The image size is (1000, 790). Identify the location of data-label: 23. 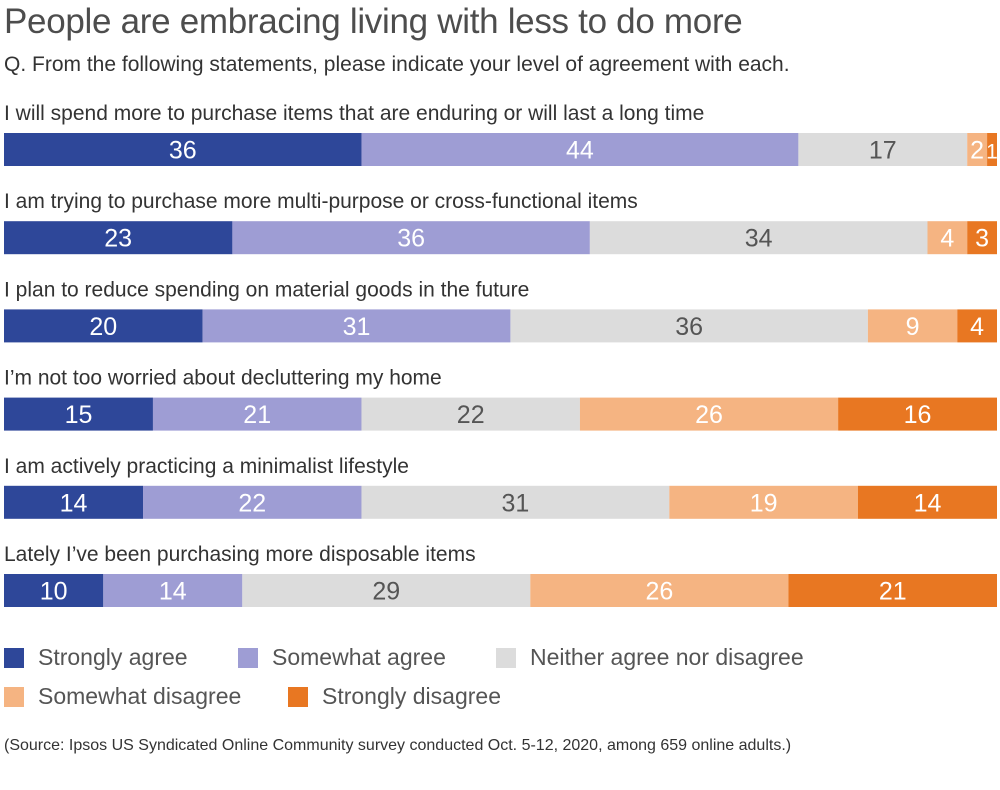
(118, 239).